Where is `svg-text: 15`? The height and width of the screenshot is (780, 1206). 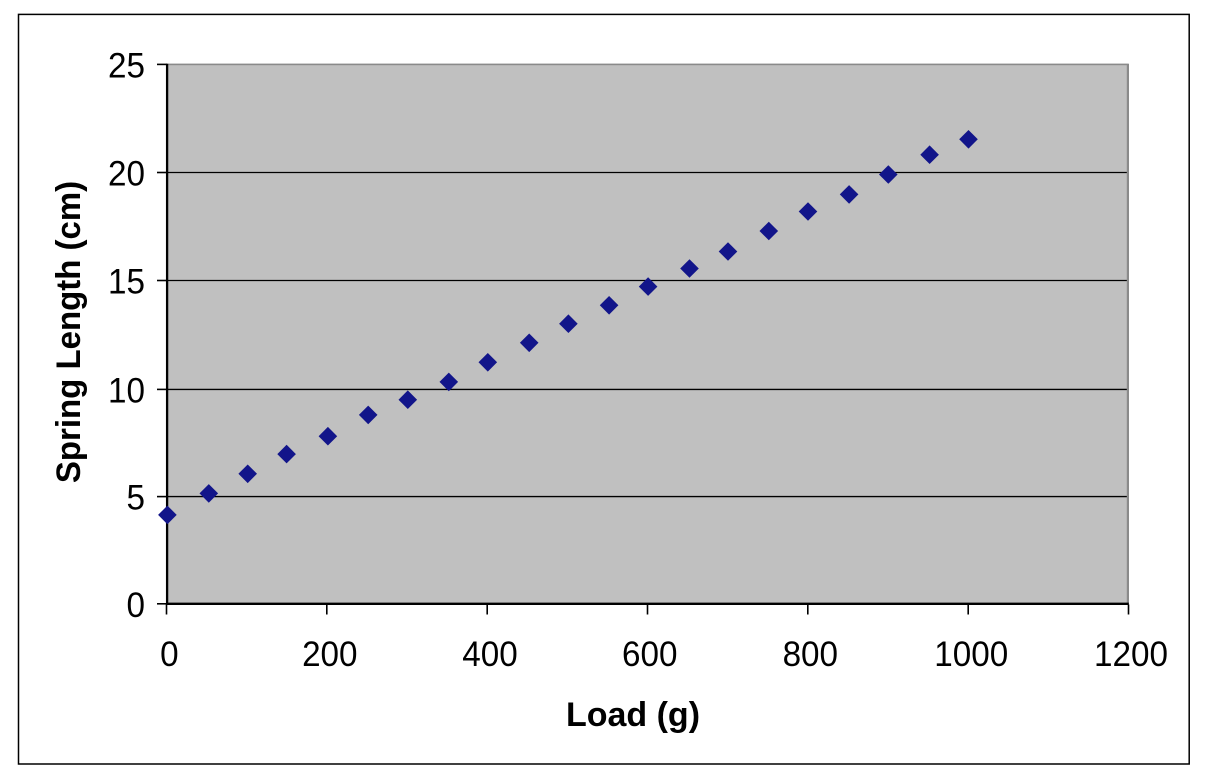
svg-text: 15 is located at coordinates (126, 282).